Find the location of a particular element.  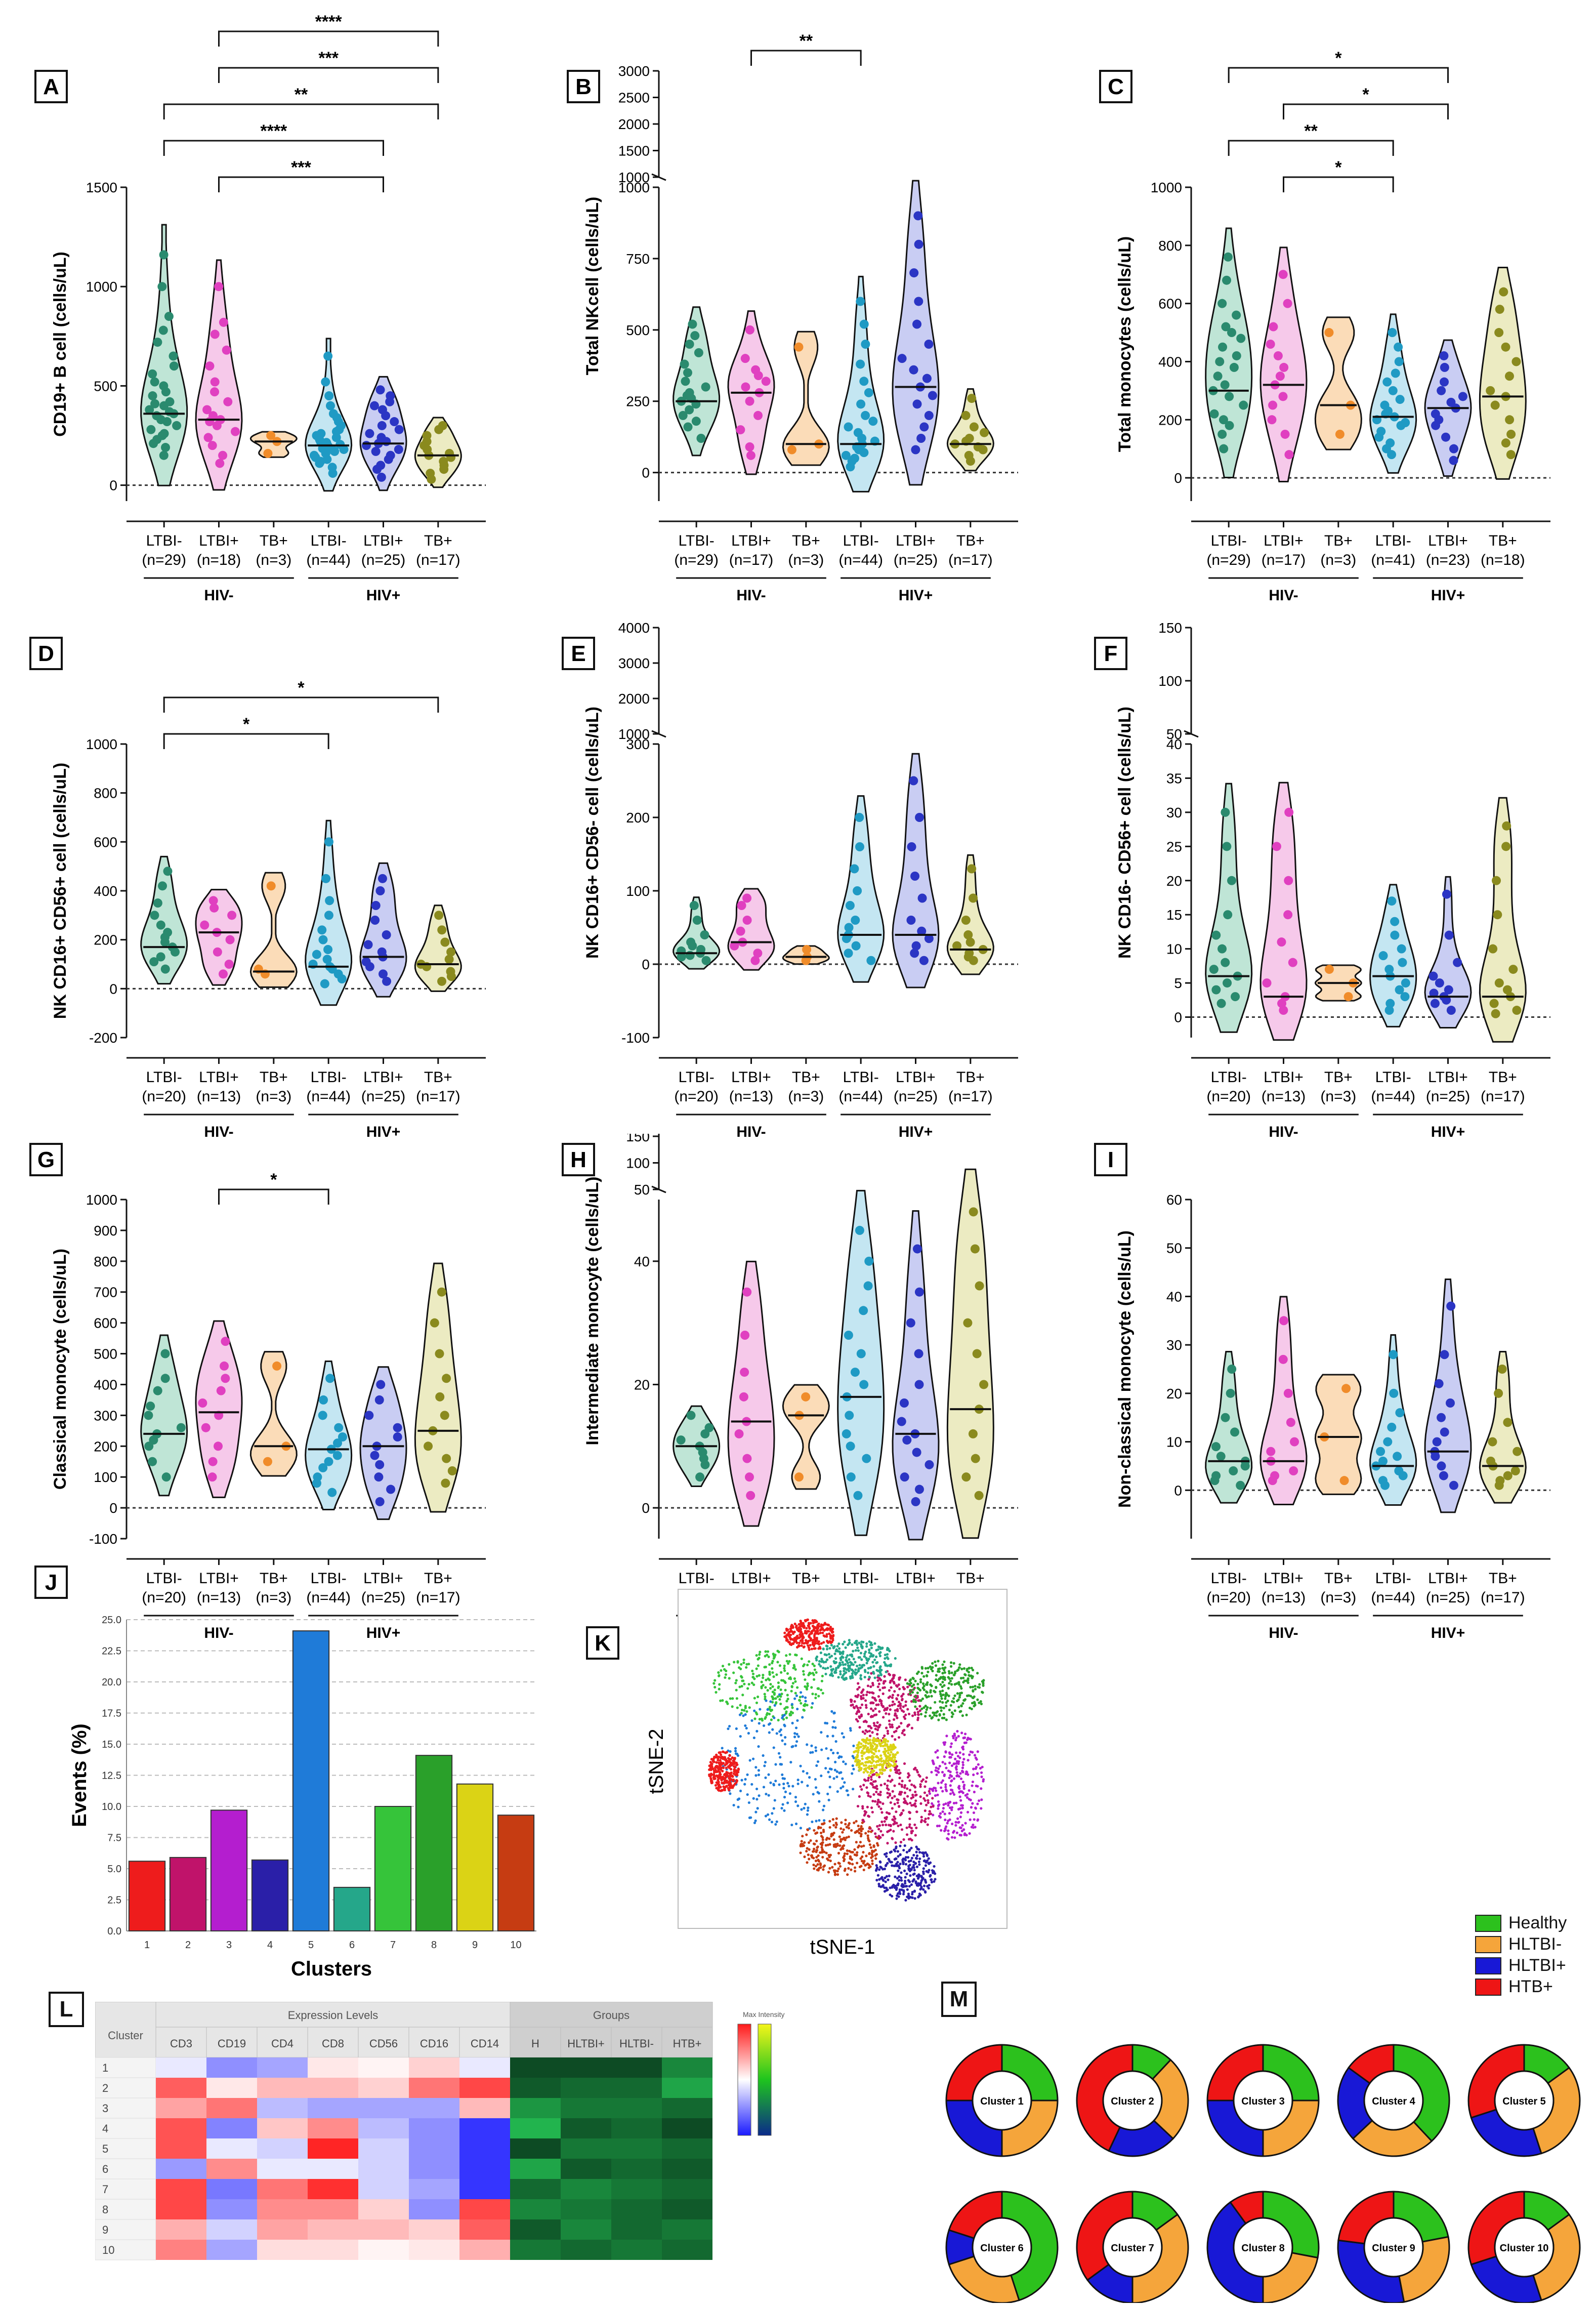

y-tick-label-upper: 2000 is located at coordinates (634, 124).